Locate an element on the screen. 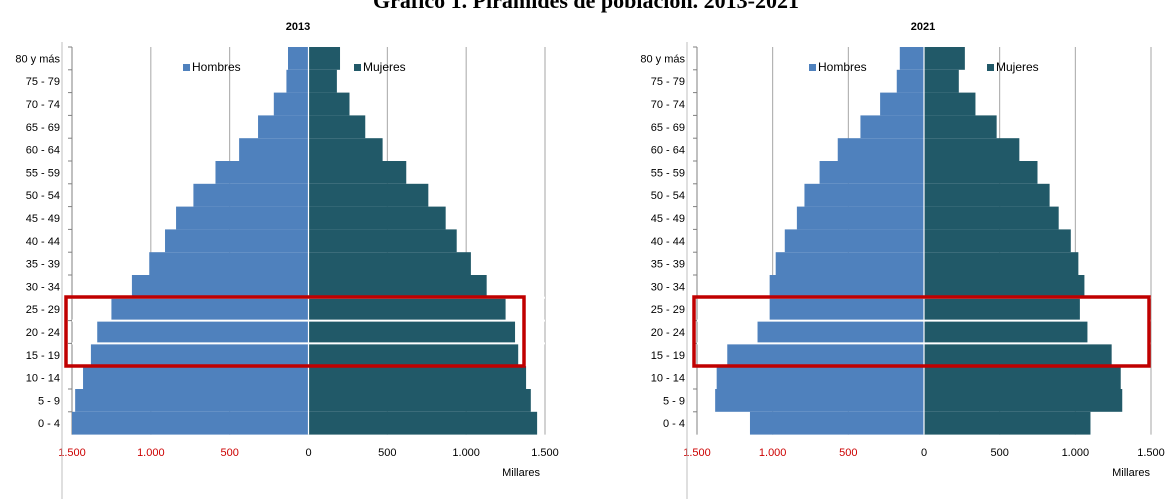 The height and width of the screenshot is (499, 1172). category-tick-label: 70 - 74 is located at coordinates (43, 105).